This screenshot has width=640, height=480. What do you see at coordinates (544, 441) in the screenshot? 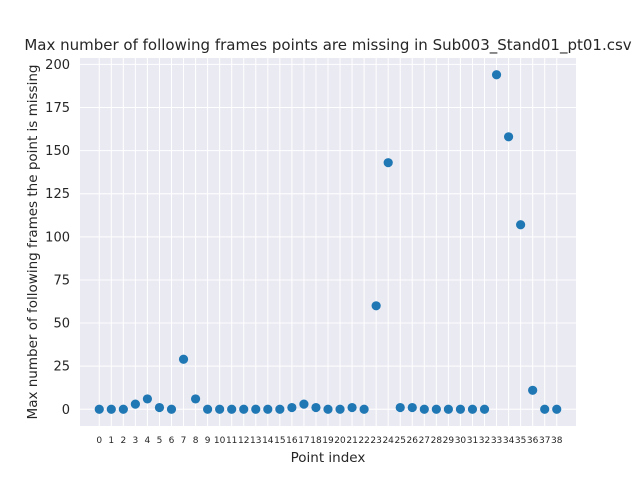
I see `x-tick-label: 37` at bounding box center [544, 441].